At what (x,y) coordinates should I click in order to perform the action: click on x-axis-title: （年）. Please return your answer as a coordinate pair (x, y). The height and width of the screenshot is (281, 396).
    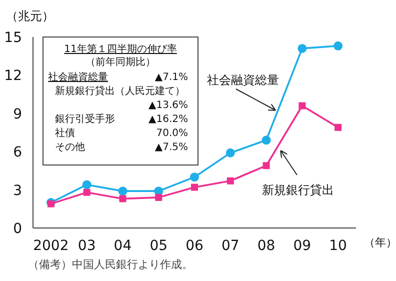
    Looking at the image, I should click on (380, 242).